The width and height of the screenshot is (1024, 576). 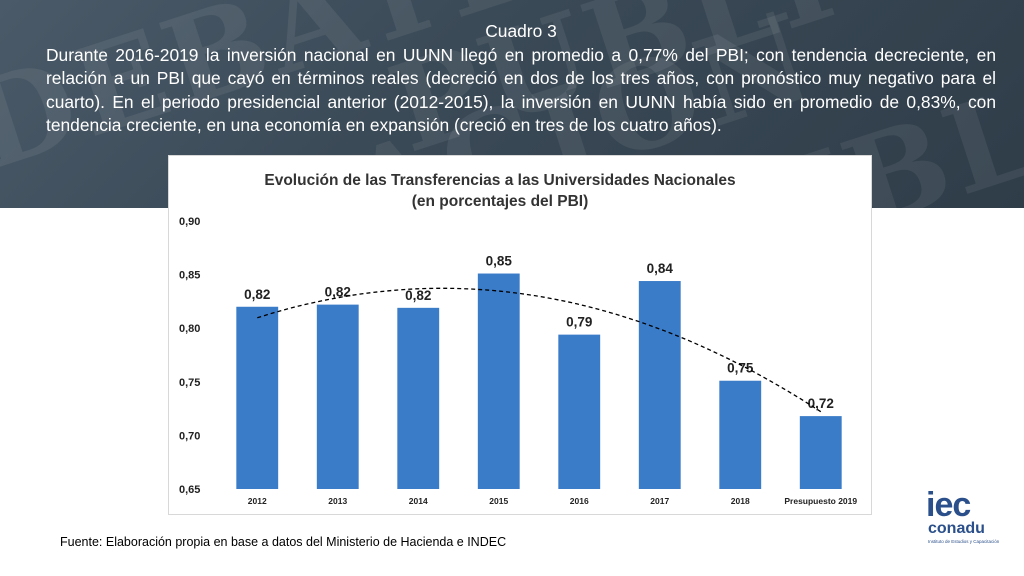 What do you see at coordinates (189, 383) in the screenshot?
I see `y-tick-label: 0,75` at bounding box center [189, 383].